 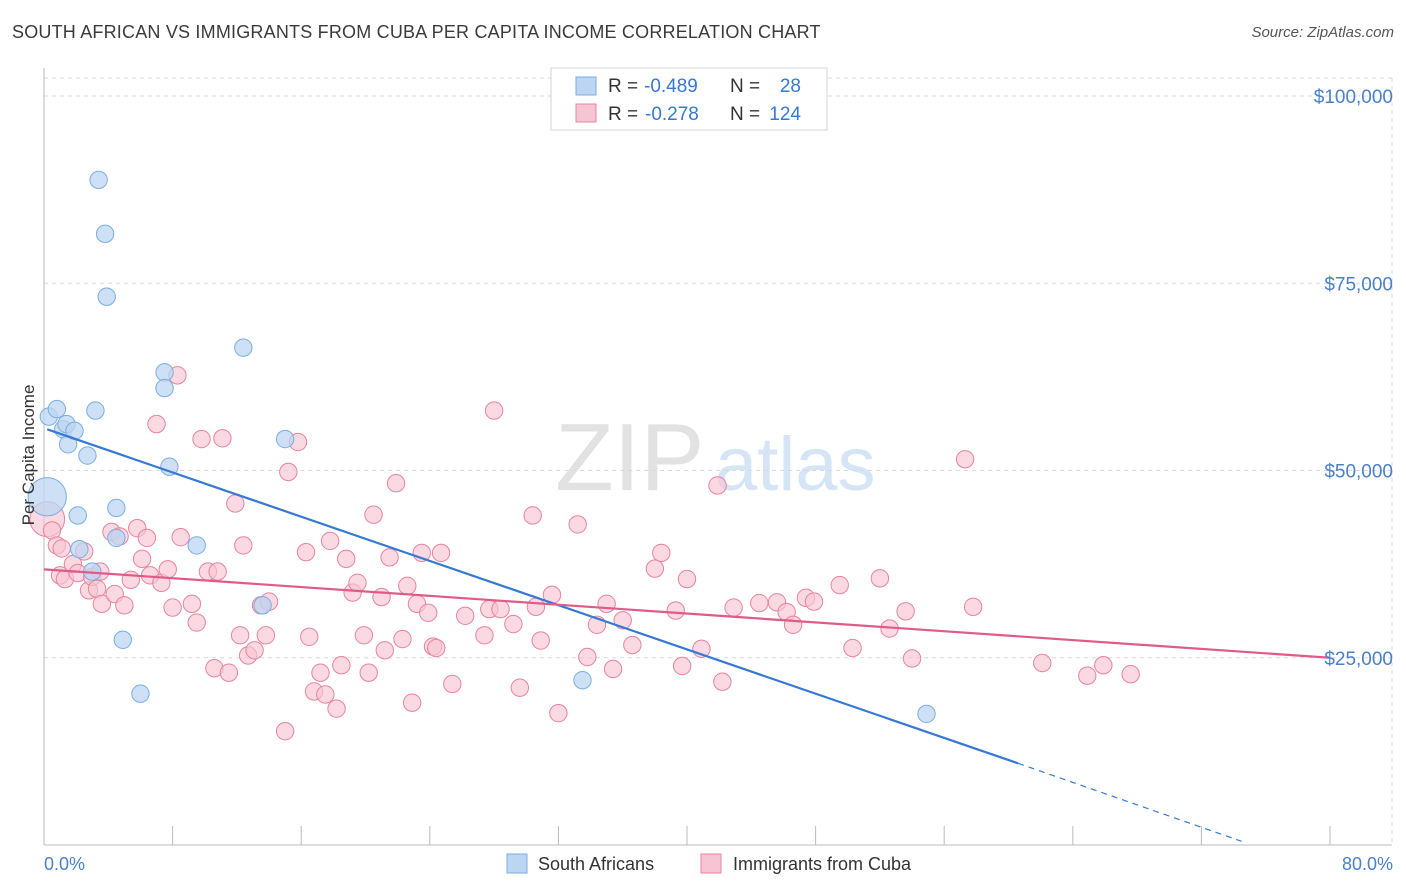 What do you see at coordinates (745, 86) in the screenshot?
I see `legend-n-label-south-africans: N =` at bounding box center [745, 86].